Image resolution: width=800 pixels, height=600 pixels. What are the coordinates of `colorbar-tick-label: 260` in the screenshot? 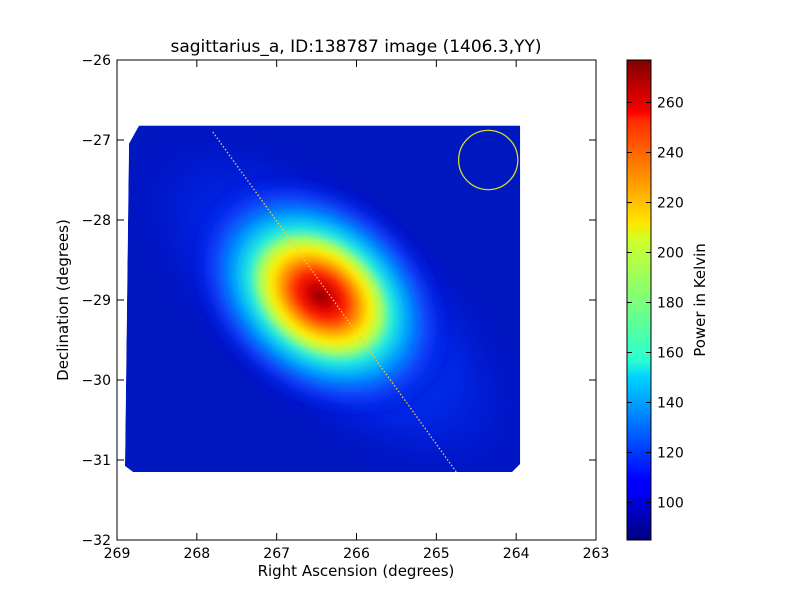 It's located at (670, 104).